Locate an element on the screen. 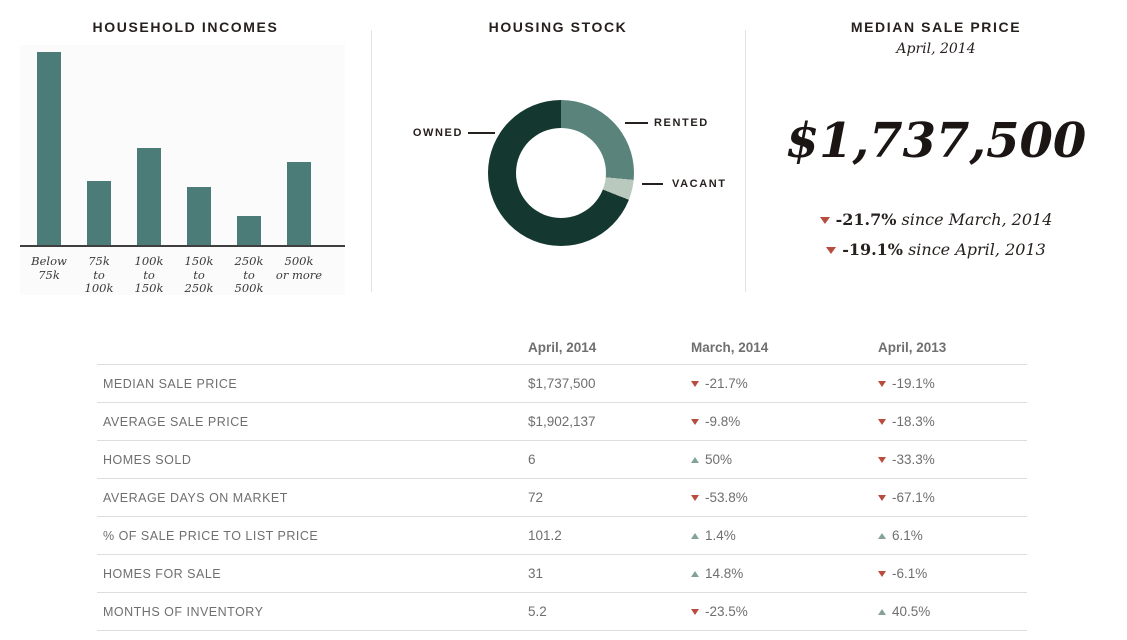 This screenshot has height=640, width=1127. metric-label: AVERAGE SALE PRICE is located at coordinates (176, 421).